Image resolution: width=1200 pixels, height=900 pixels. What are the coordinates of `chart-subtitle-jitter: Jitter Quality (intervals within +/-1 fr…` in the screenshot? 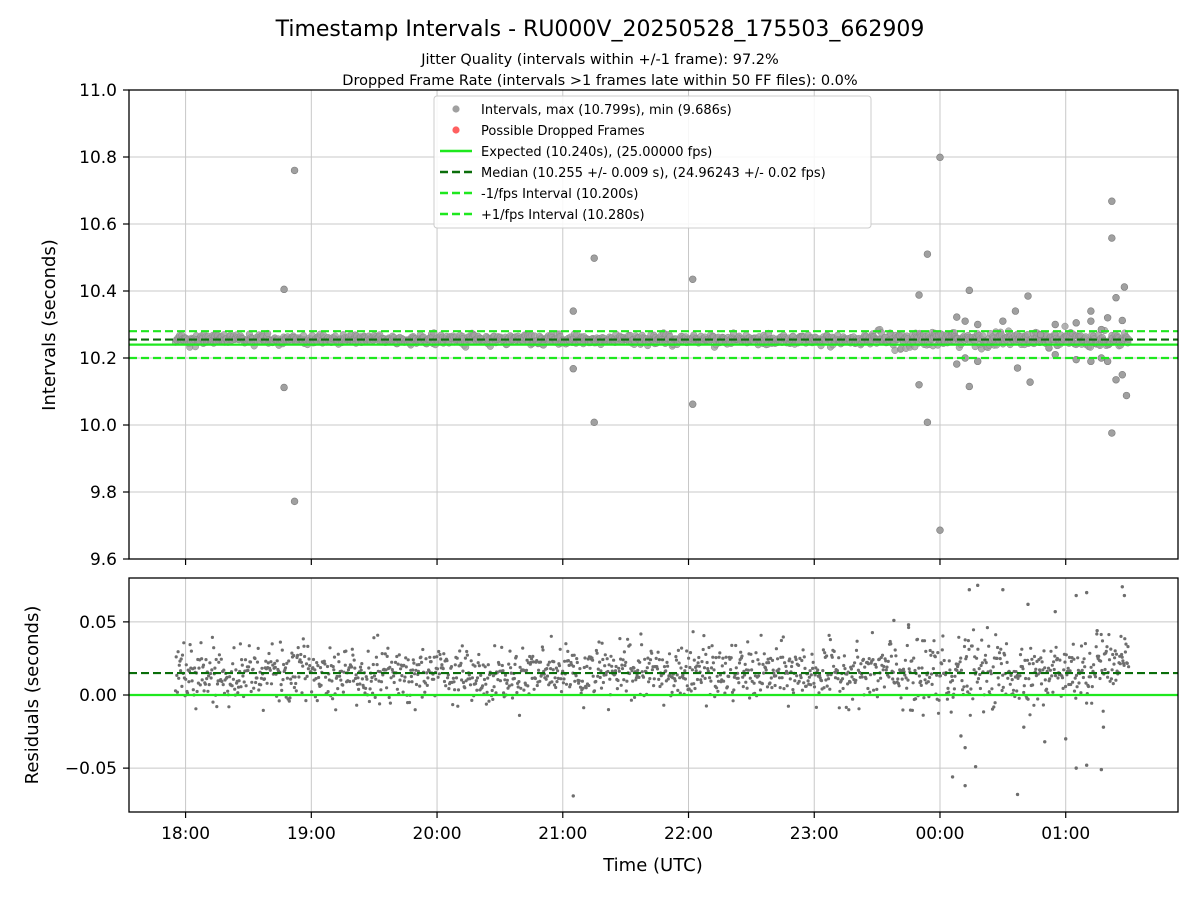 It's located at (599, 60).